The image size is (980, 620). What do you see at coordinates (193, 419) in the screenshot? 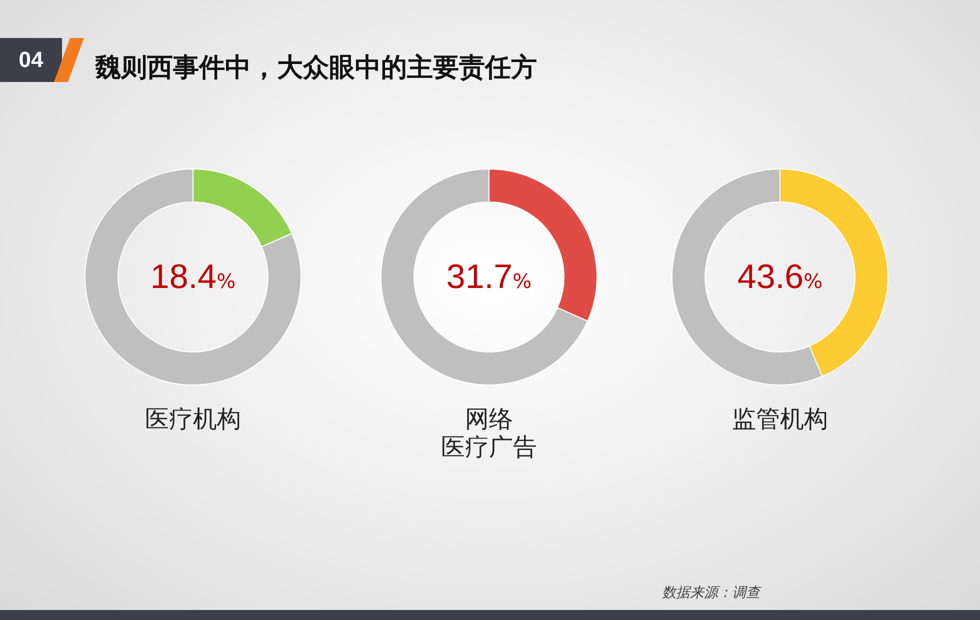
I see `text: 医疗机构` at bounding box center [193, 419].